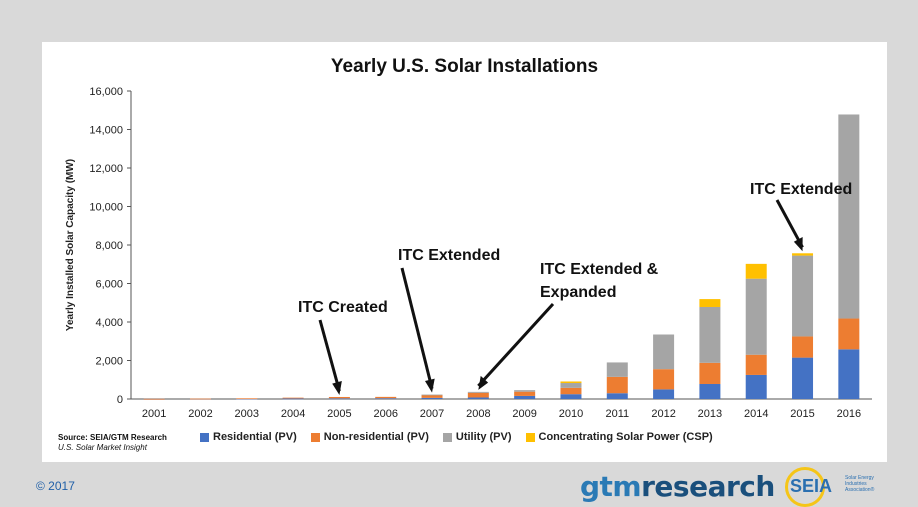  What do you see at coordinates (120, 400) in the screenshot?
I see `y-tick-label: 0` at bounding box center [120, 400].